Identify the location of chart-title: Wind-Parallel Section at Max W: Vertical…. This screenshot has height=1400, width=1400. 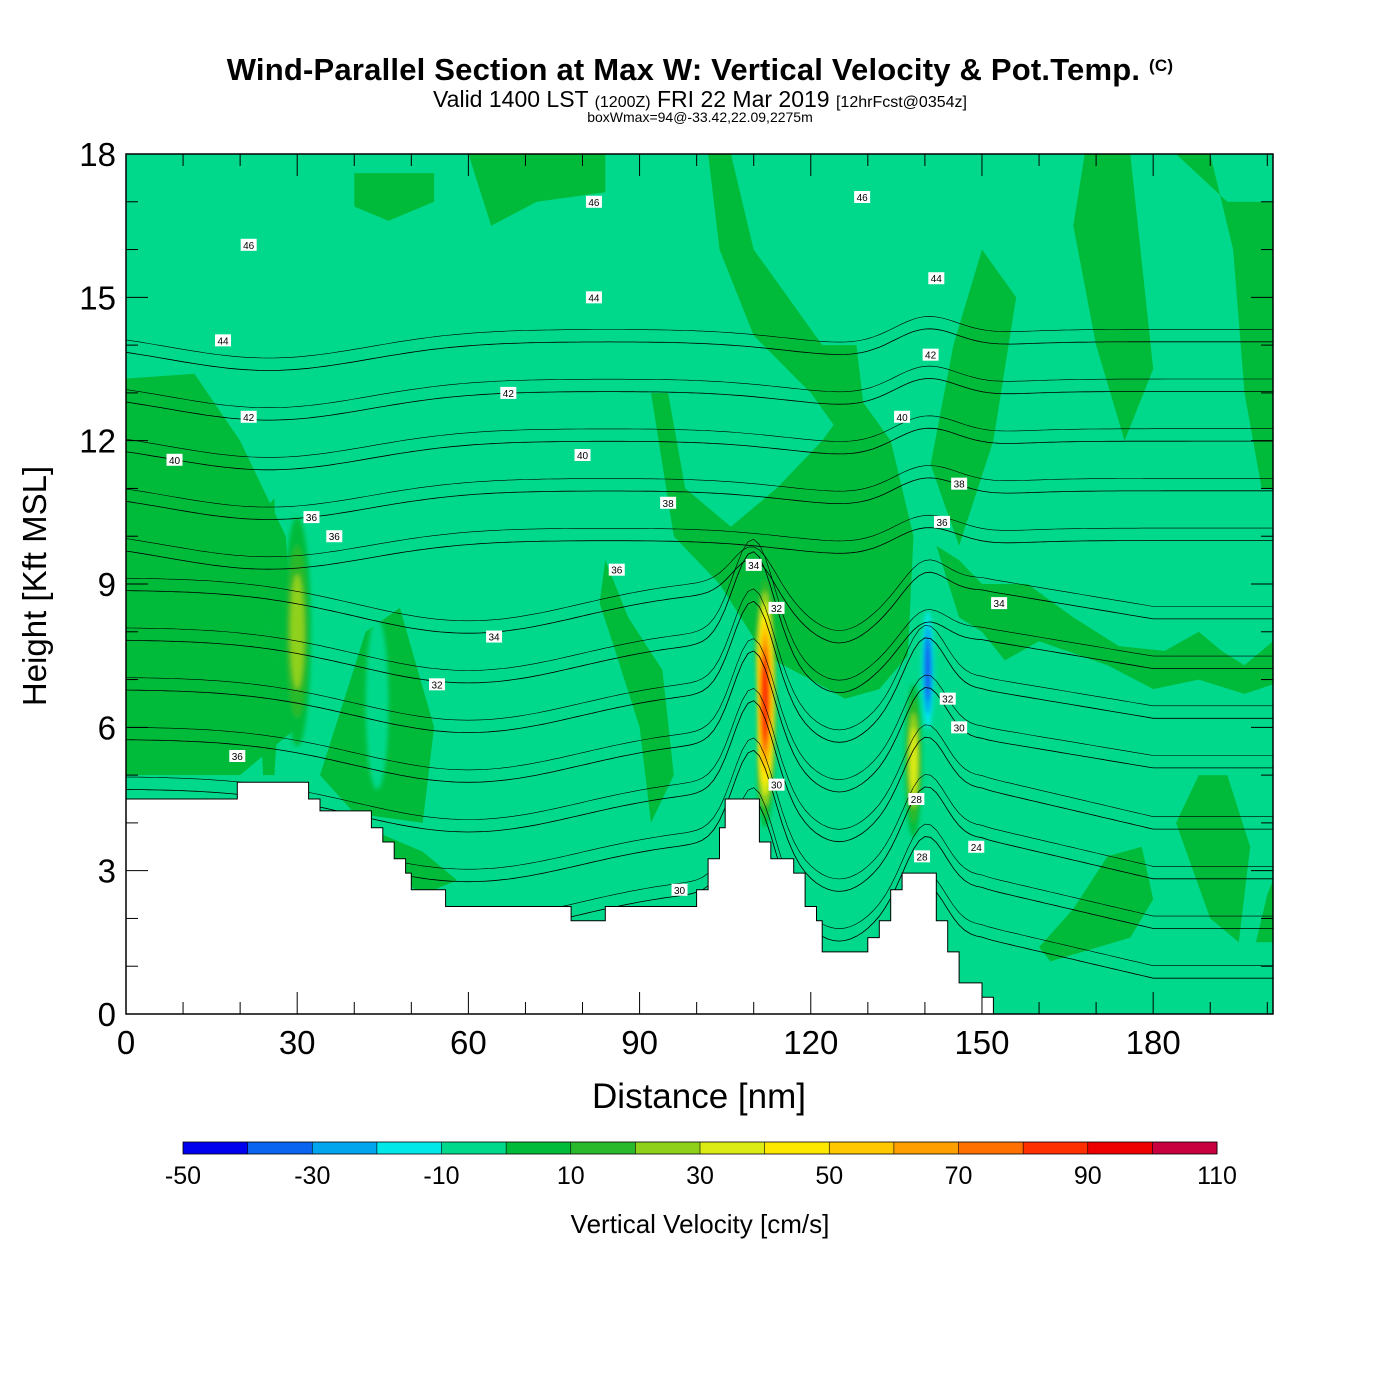
(700, 69).